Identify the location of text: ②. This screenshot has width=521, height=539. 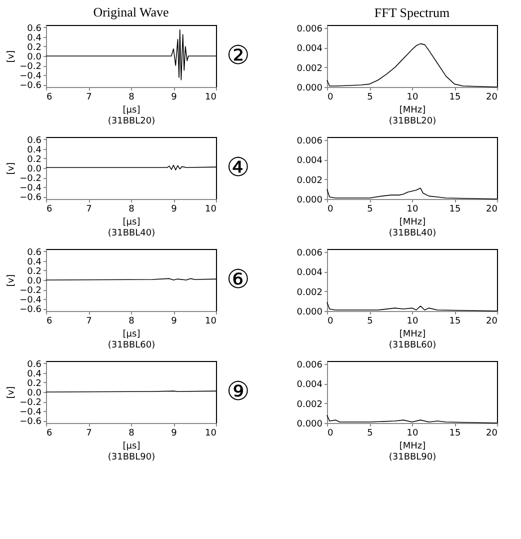
(238, 56).